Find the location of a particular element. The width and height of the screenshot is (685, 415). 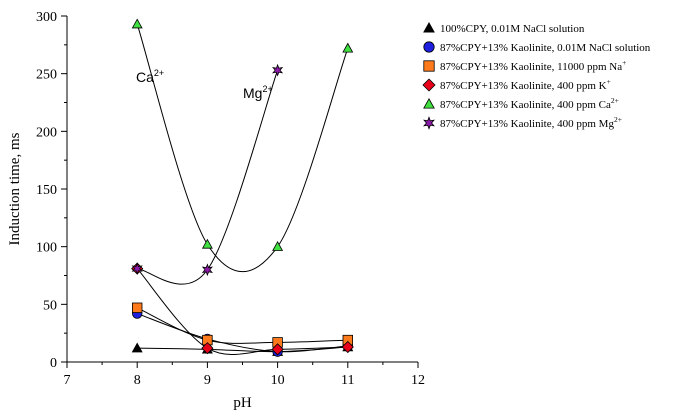

x-tick-label: 8 is located at coordinates (137, 380).